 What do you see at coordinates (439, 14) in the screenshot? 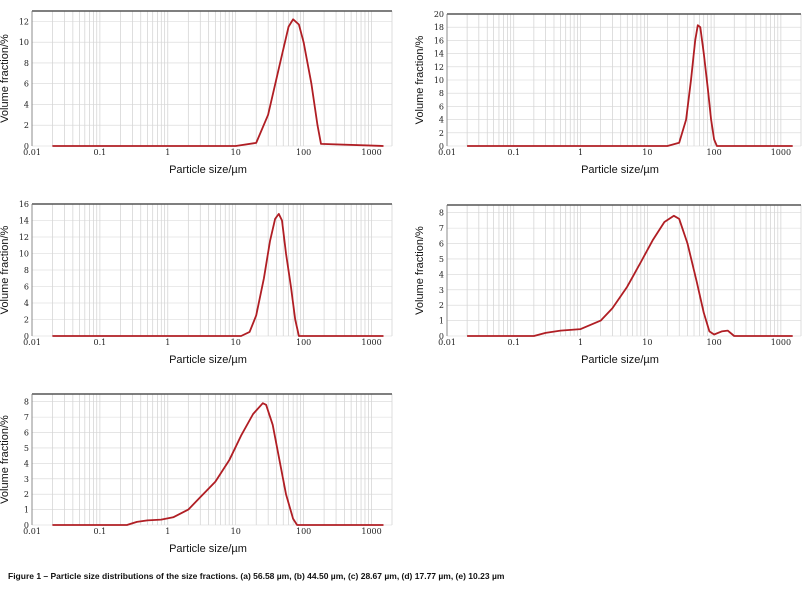
I see `y-tick-label: 20` at bounding box center [439, 14].